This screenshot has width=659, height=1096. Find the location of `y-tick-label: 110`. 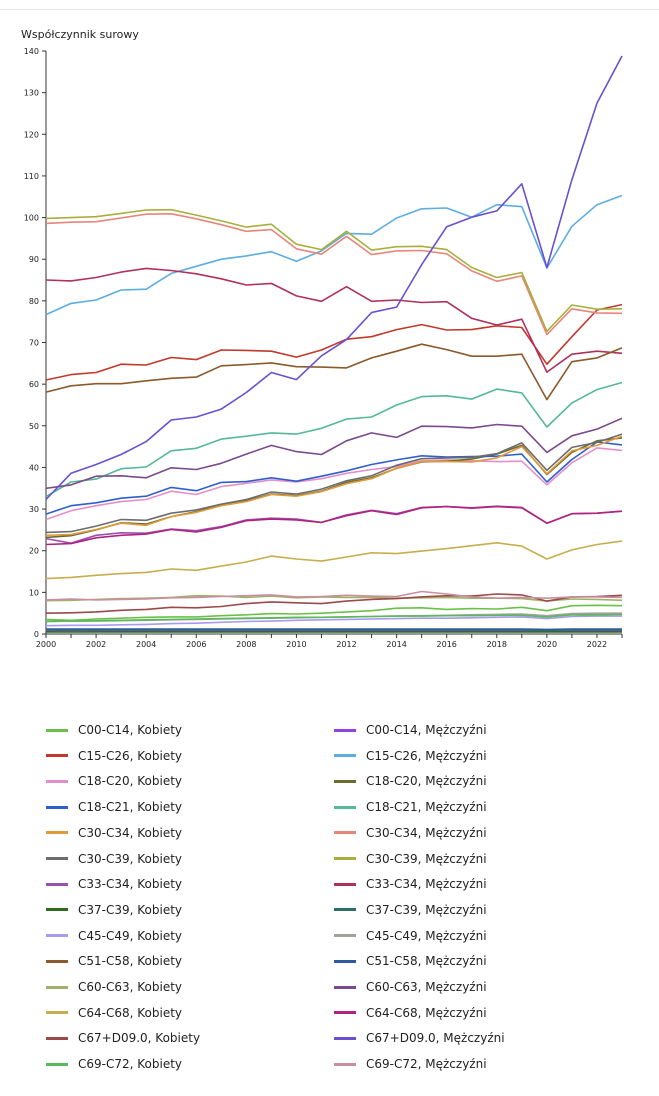

y-tick-label: 110 is located at coordinates (31, 176).